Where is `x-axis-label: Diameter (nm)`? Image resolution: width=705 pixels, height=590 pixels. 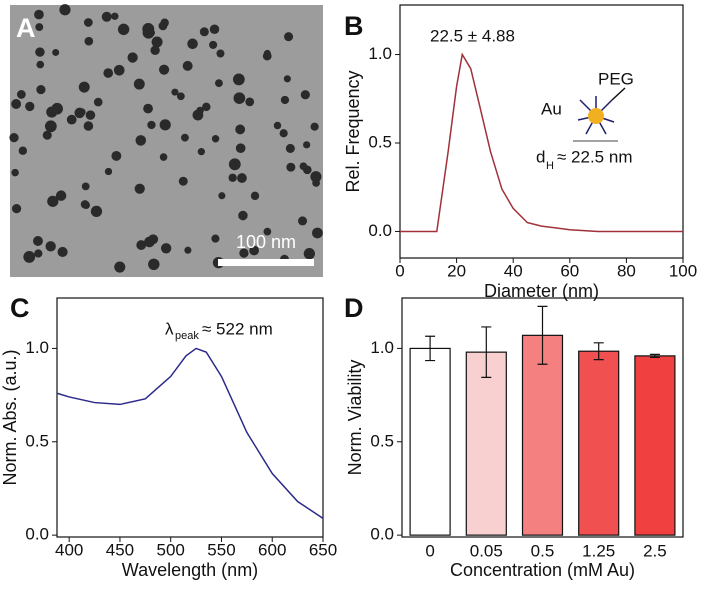 x-axis-label: Diameter (nm) is located at coordinates (541, 291).